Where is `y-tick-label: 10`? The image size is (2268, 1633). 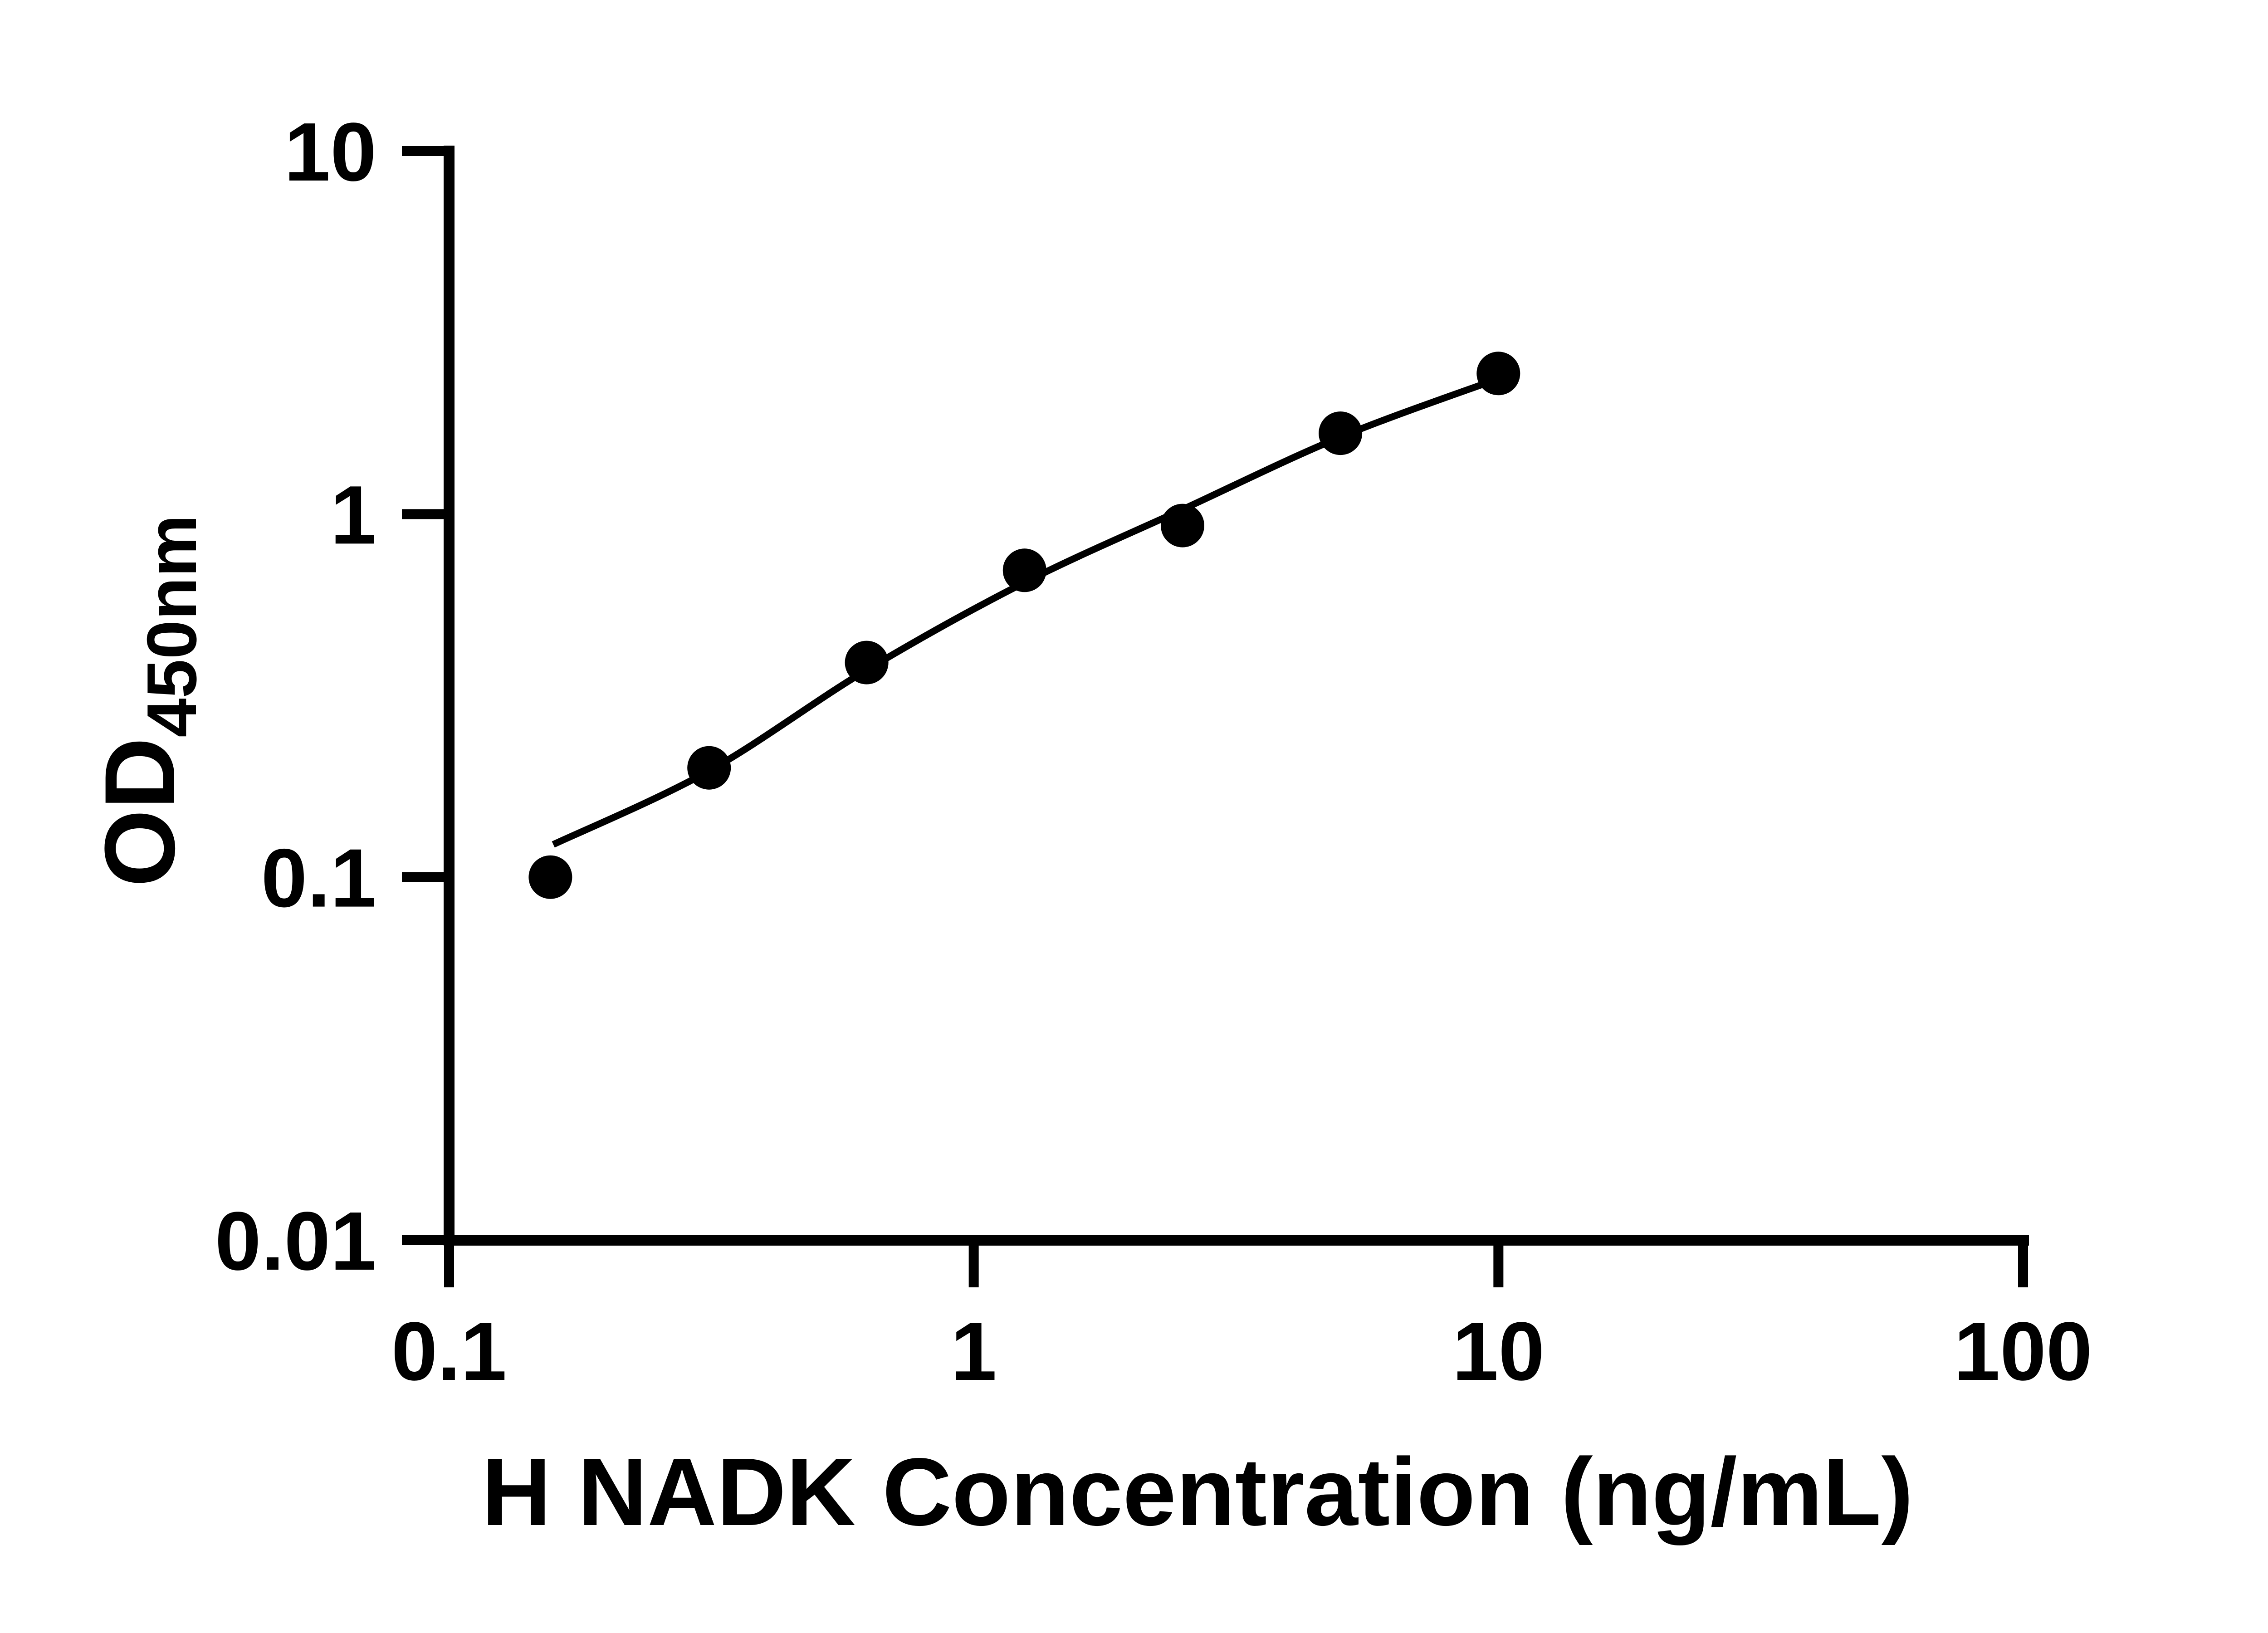
y-tick-label: 10 is located at coordinates (330, 151).